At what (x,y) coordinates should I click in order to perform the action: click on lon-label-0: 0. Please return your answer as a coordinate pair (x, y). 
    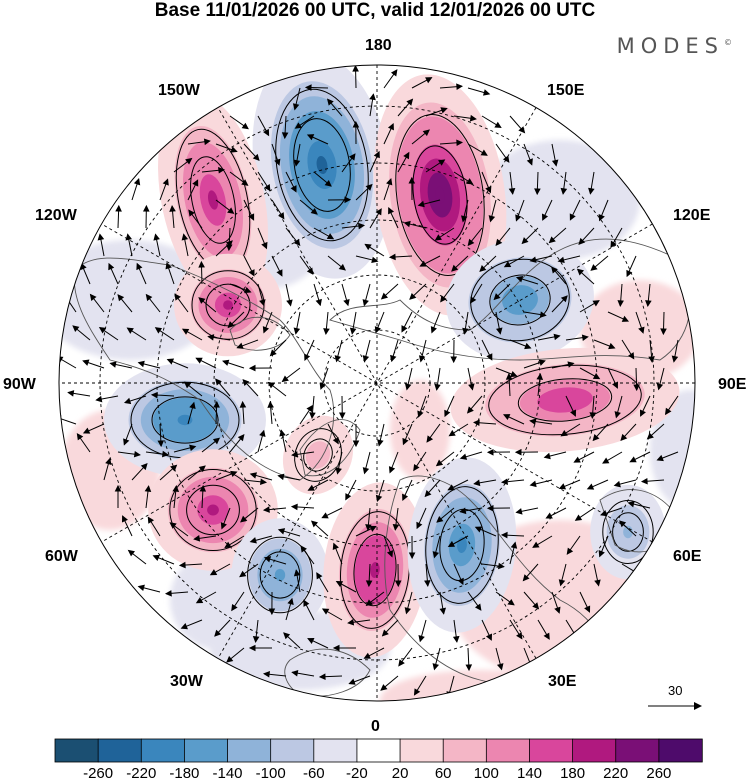
    Looking at the image, I should click on (375, 726).